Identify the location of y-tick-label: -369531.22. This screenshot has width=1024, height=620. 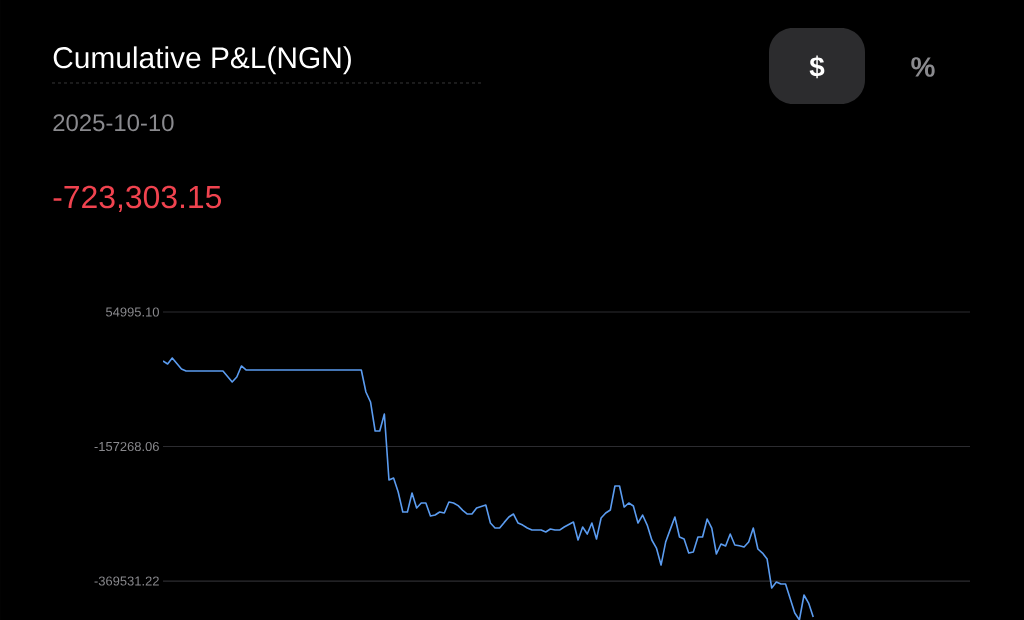
(126, 581).